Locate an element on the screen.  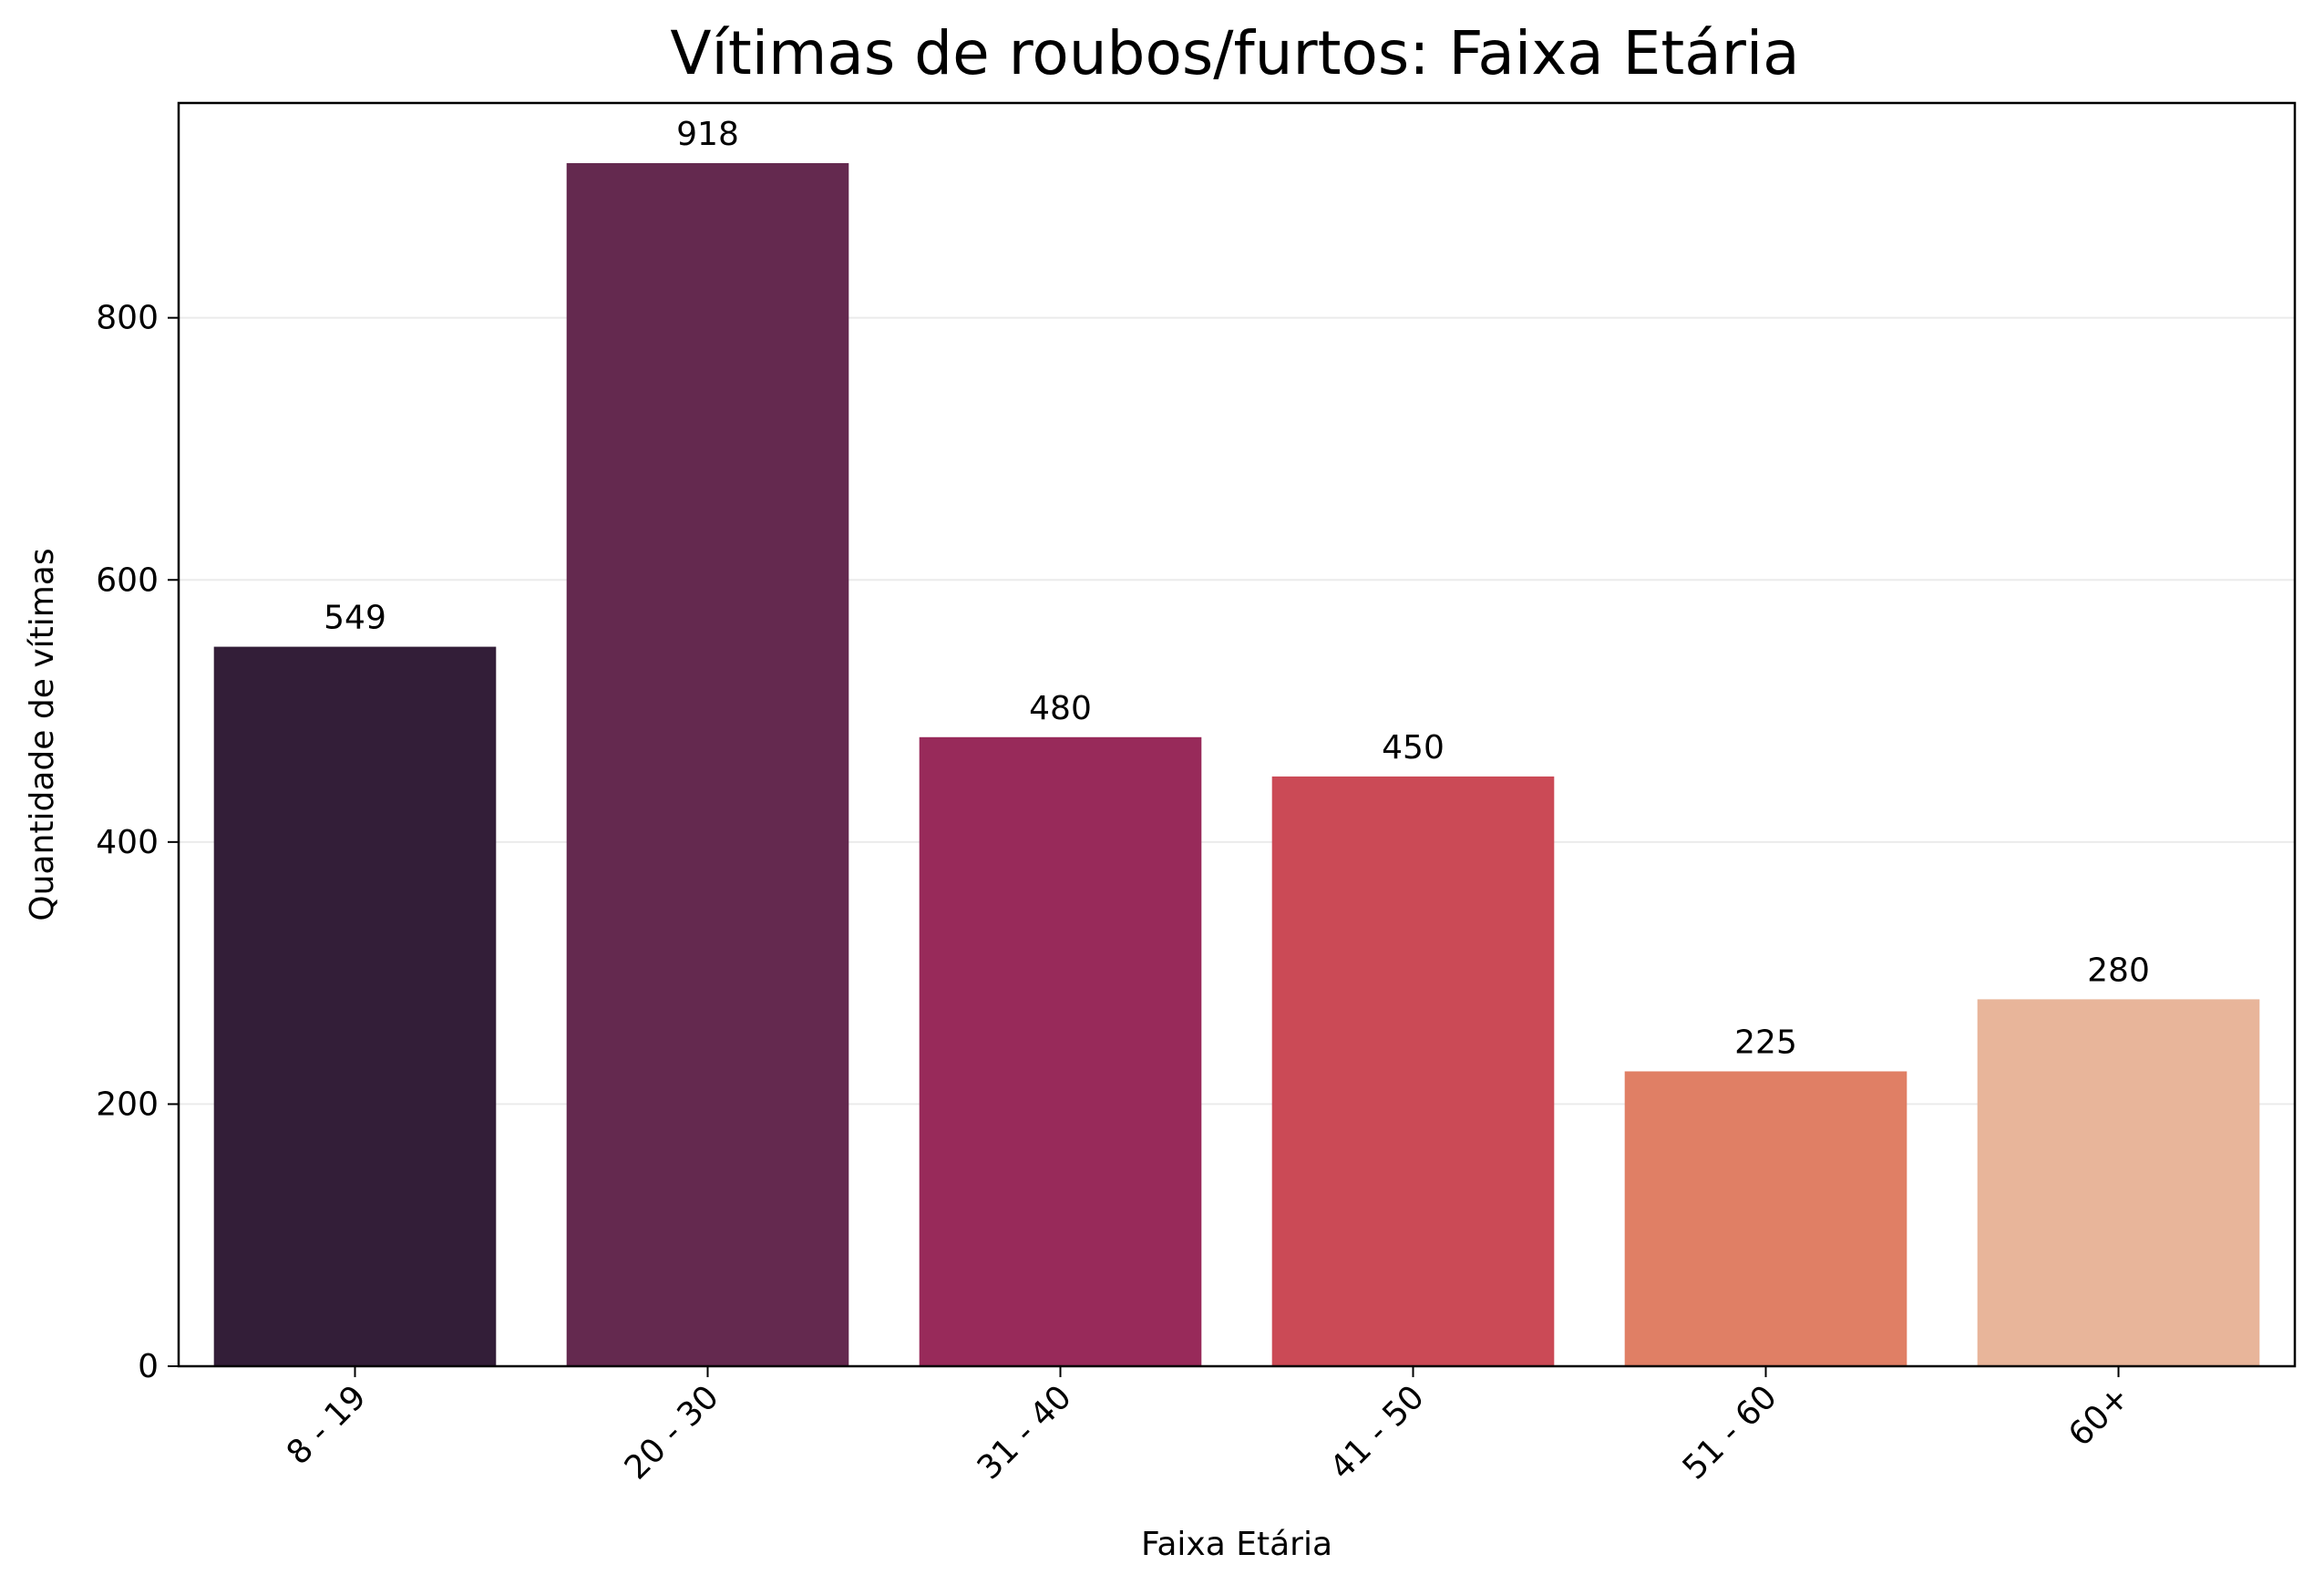
x-tick-label: 60+ is located at coordinates (2099, 1416).